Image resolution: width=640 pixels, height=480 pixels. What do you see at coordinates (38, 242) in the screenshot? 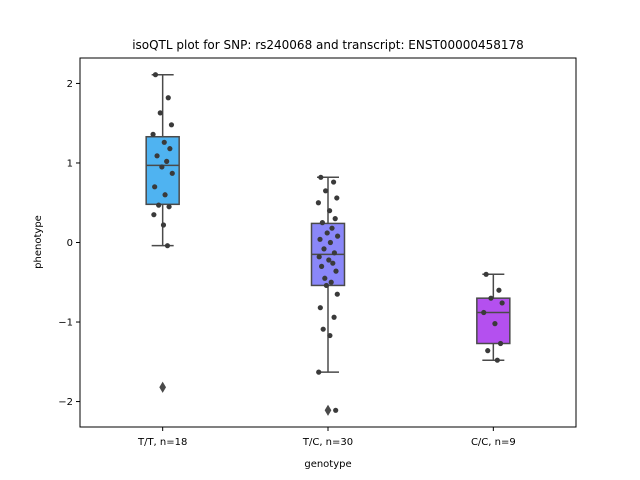
I see `y-axis-label: phenotype` at bounding box center [38, 242].